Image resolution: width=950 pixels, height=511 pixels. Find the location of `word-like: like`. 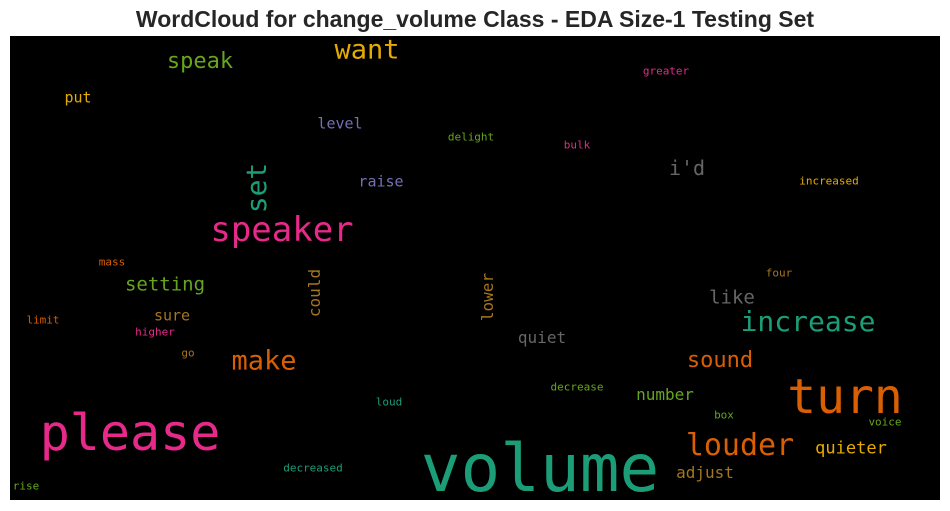

word-like: like is located at coordinates (732, 297).